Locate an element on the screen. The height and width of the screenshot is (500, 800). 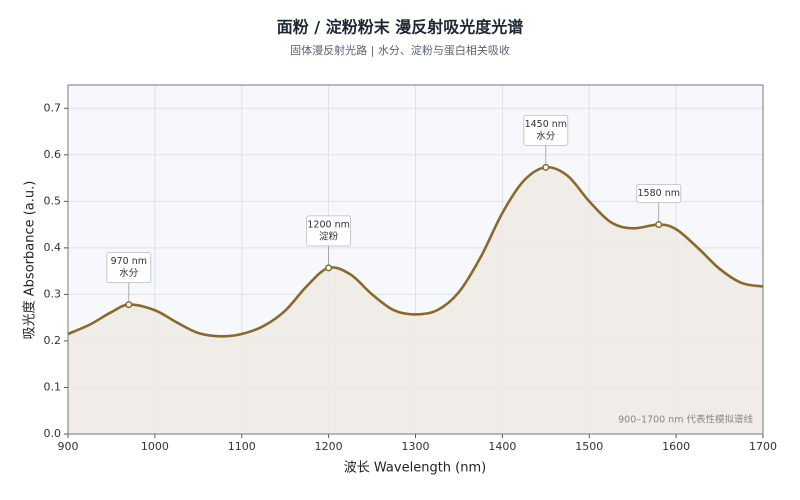
x-tick-label: 1700 is located at coordinates (763, 446).